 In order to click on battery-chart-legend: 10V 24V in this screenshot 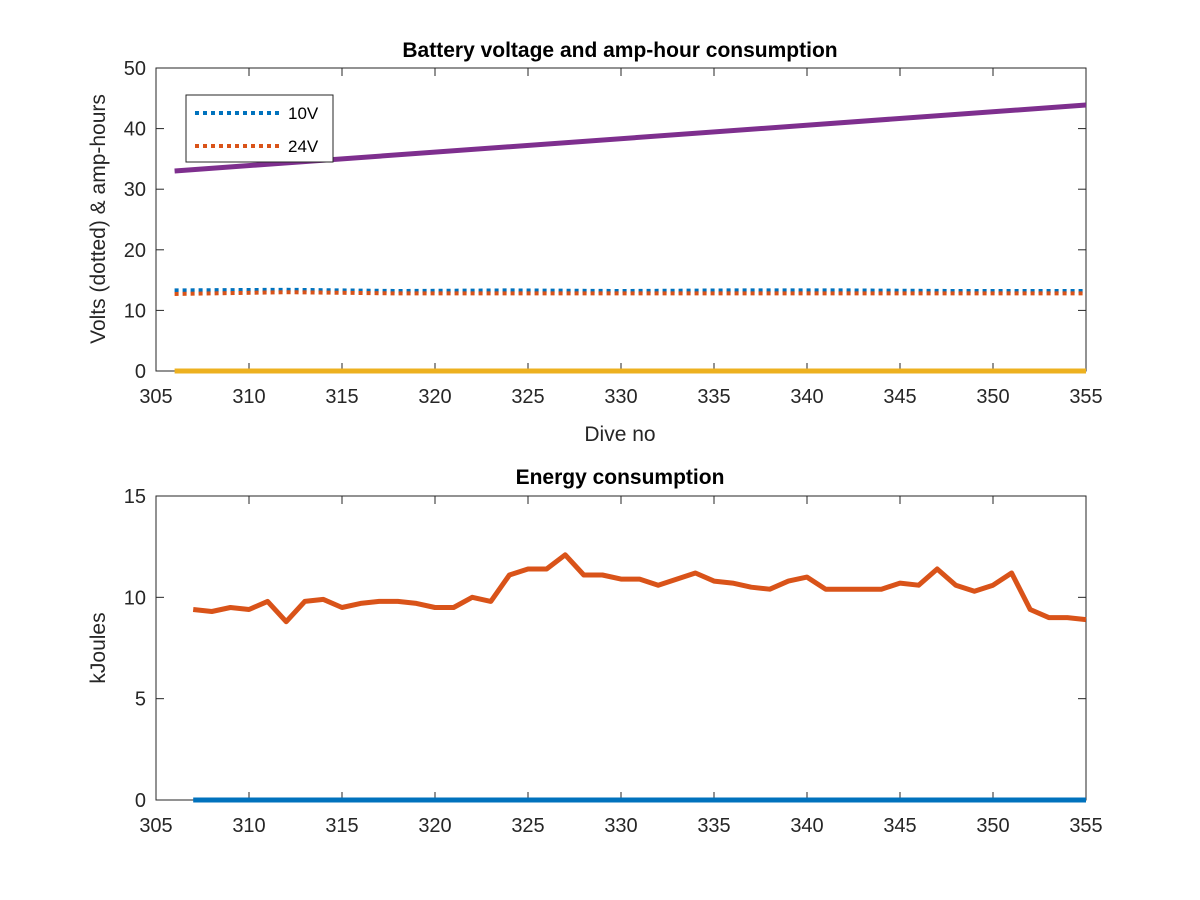, I will do `click(259, 128)`.